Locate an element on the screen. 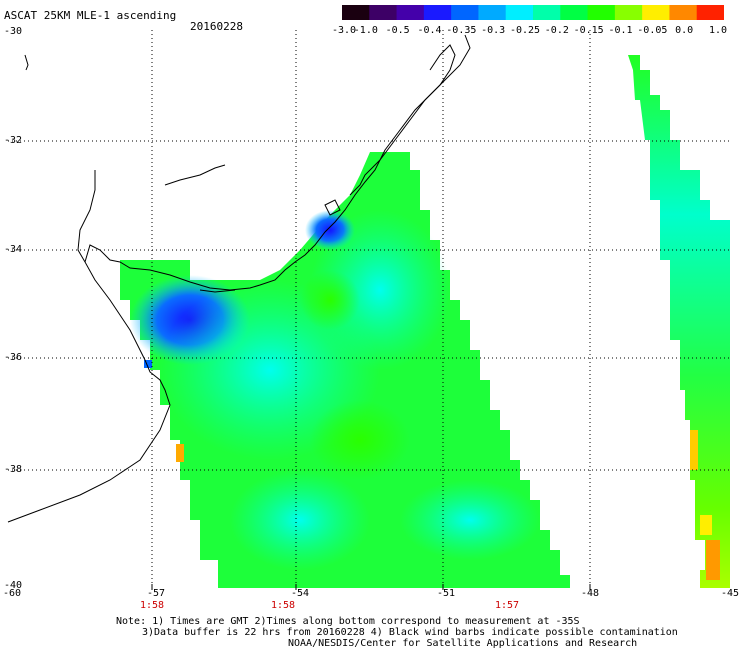 This screenshot has width=740, height=650. lat-label: -30 is located at coordinates (13, 31).